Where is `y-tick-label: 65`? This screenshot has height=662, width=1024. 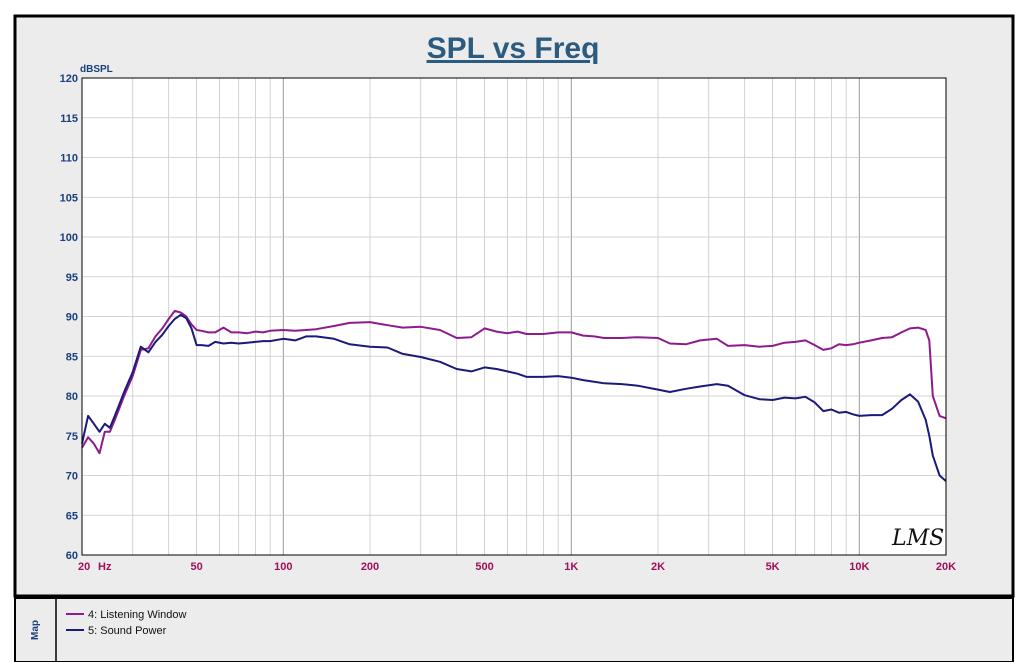 y-tick-label: 65 is located at coordinates (72, 516).